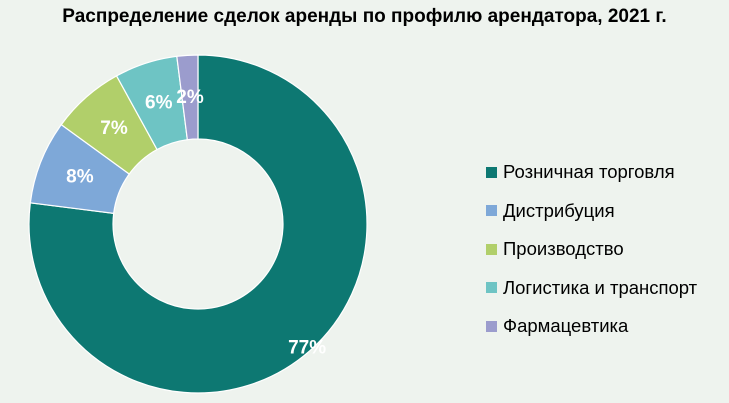 The height and width of the screenshot is (403, 729). What do you see at coordinates (307, 347) in the screenshot?
I see `data-label-1: 77%` at bounding box center [307, 347].